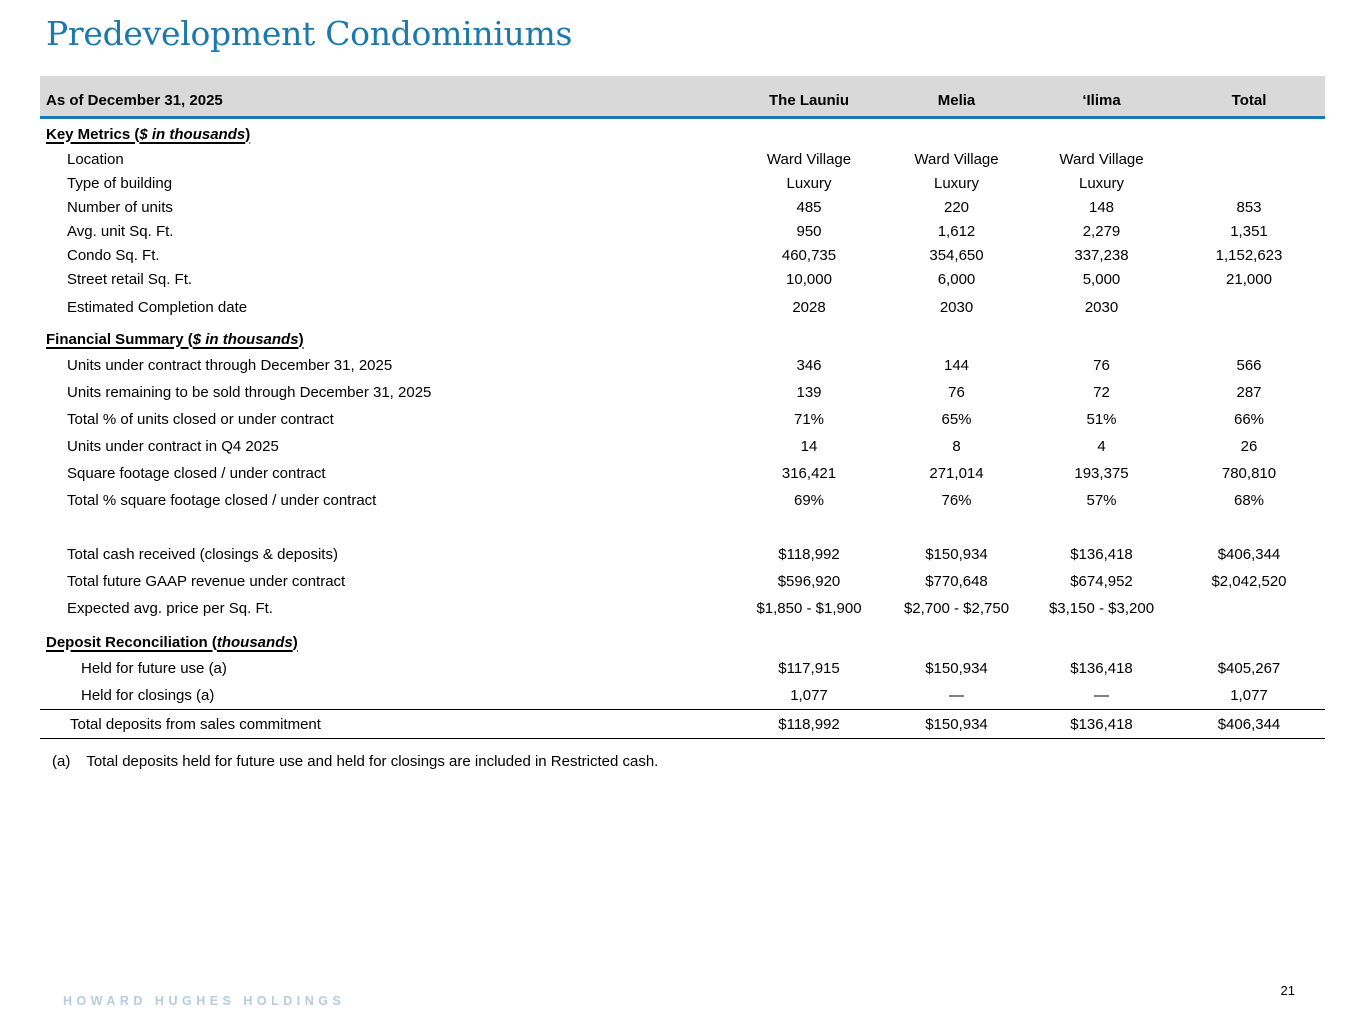 The image size is (1365, 1024). I want to click on cell: 72, so click(1101, 392).